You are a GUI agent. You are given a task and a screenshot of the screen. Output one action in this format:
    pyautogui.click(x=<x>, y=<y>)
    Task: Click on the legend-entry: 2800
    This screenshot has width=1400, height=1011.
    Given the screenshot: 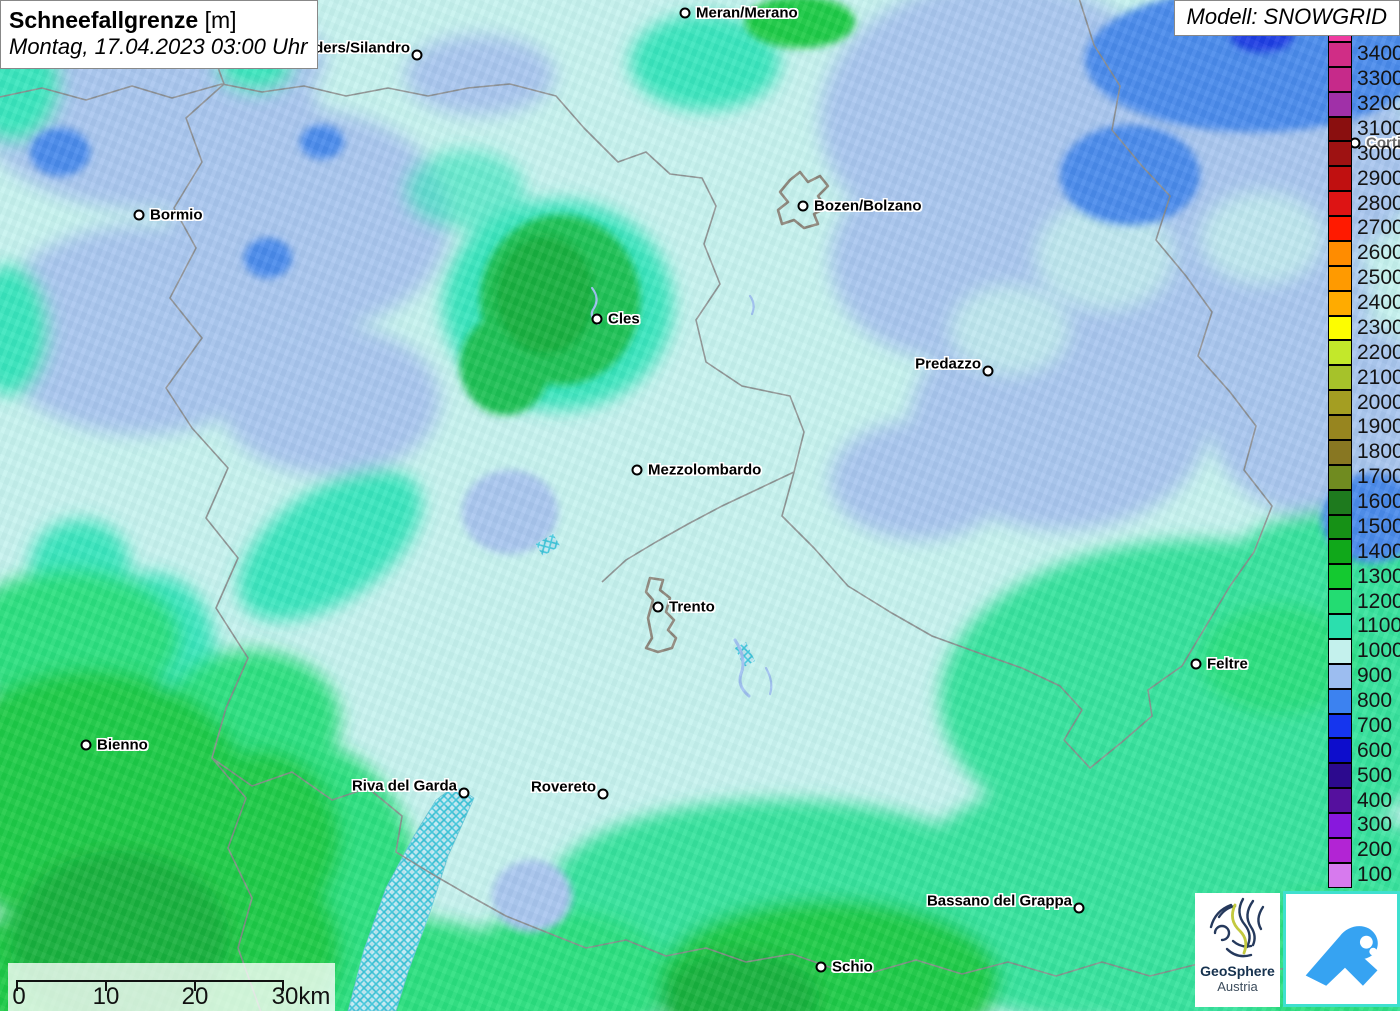 What is the action you would take?
    pyautogui.click(x=1364, y=203)
    